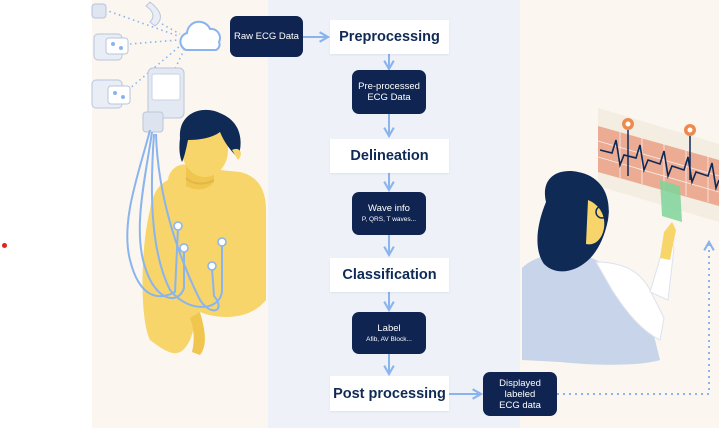 This screenshot has width=719, height=428. What do you see at coordinates (174, 220) in the screenshot?
I see `lead-wires` at bounding box center [174, 220].